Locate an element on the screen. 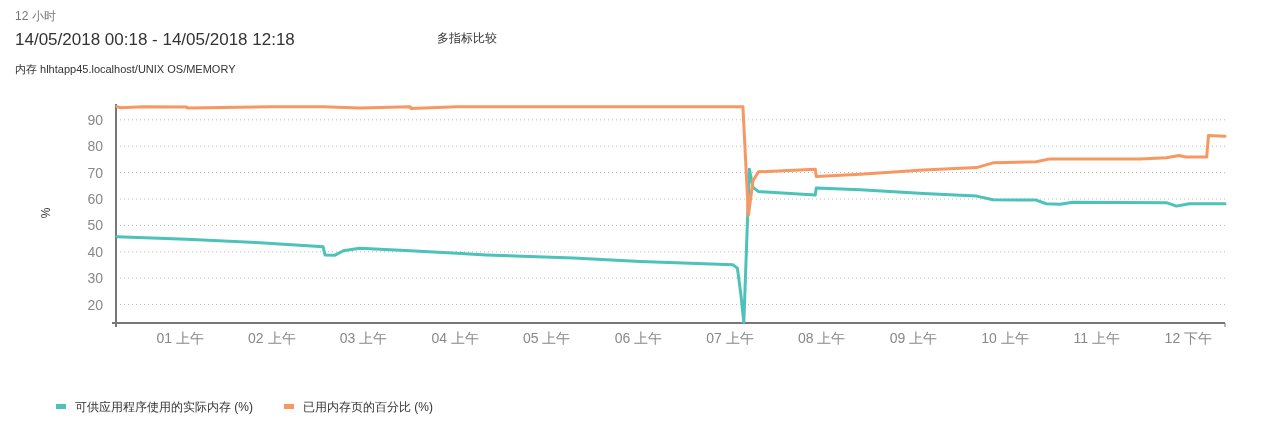 This screenshot has height=429, width=1284. y-tick-label: 80 is located at coordinates (95, 146).